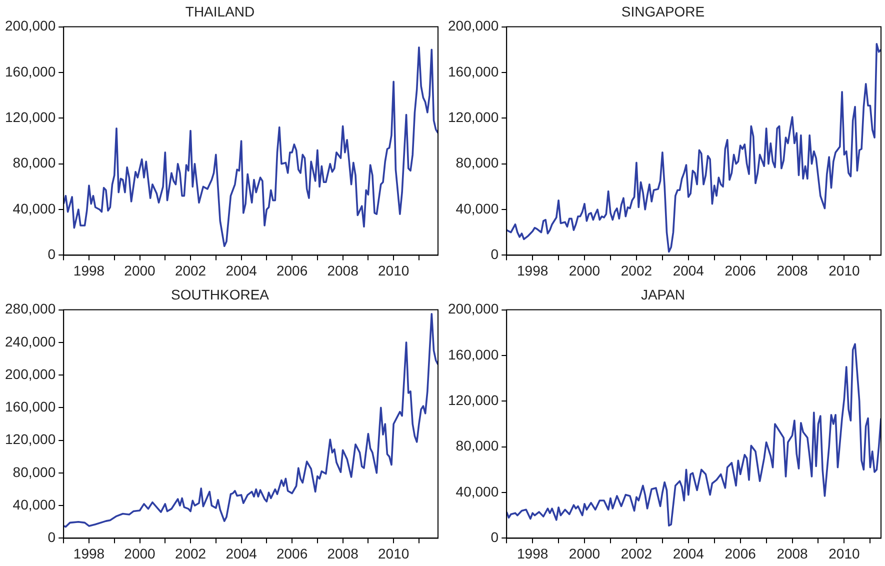 Image resolution: width=885 pixels, height=566 pixels. I want to click on chart-title: JAPAN, so click(663, 294).